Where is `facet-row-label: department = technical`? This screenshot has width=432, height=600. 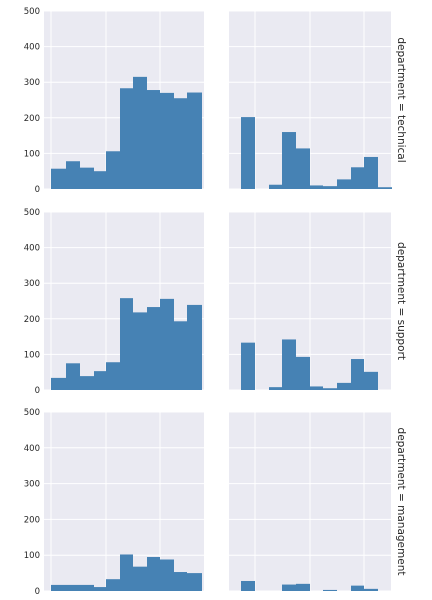 facet-row-label: department = technical is located at coordinates (401, 99).